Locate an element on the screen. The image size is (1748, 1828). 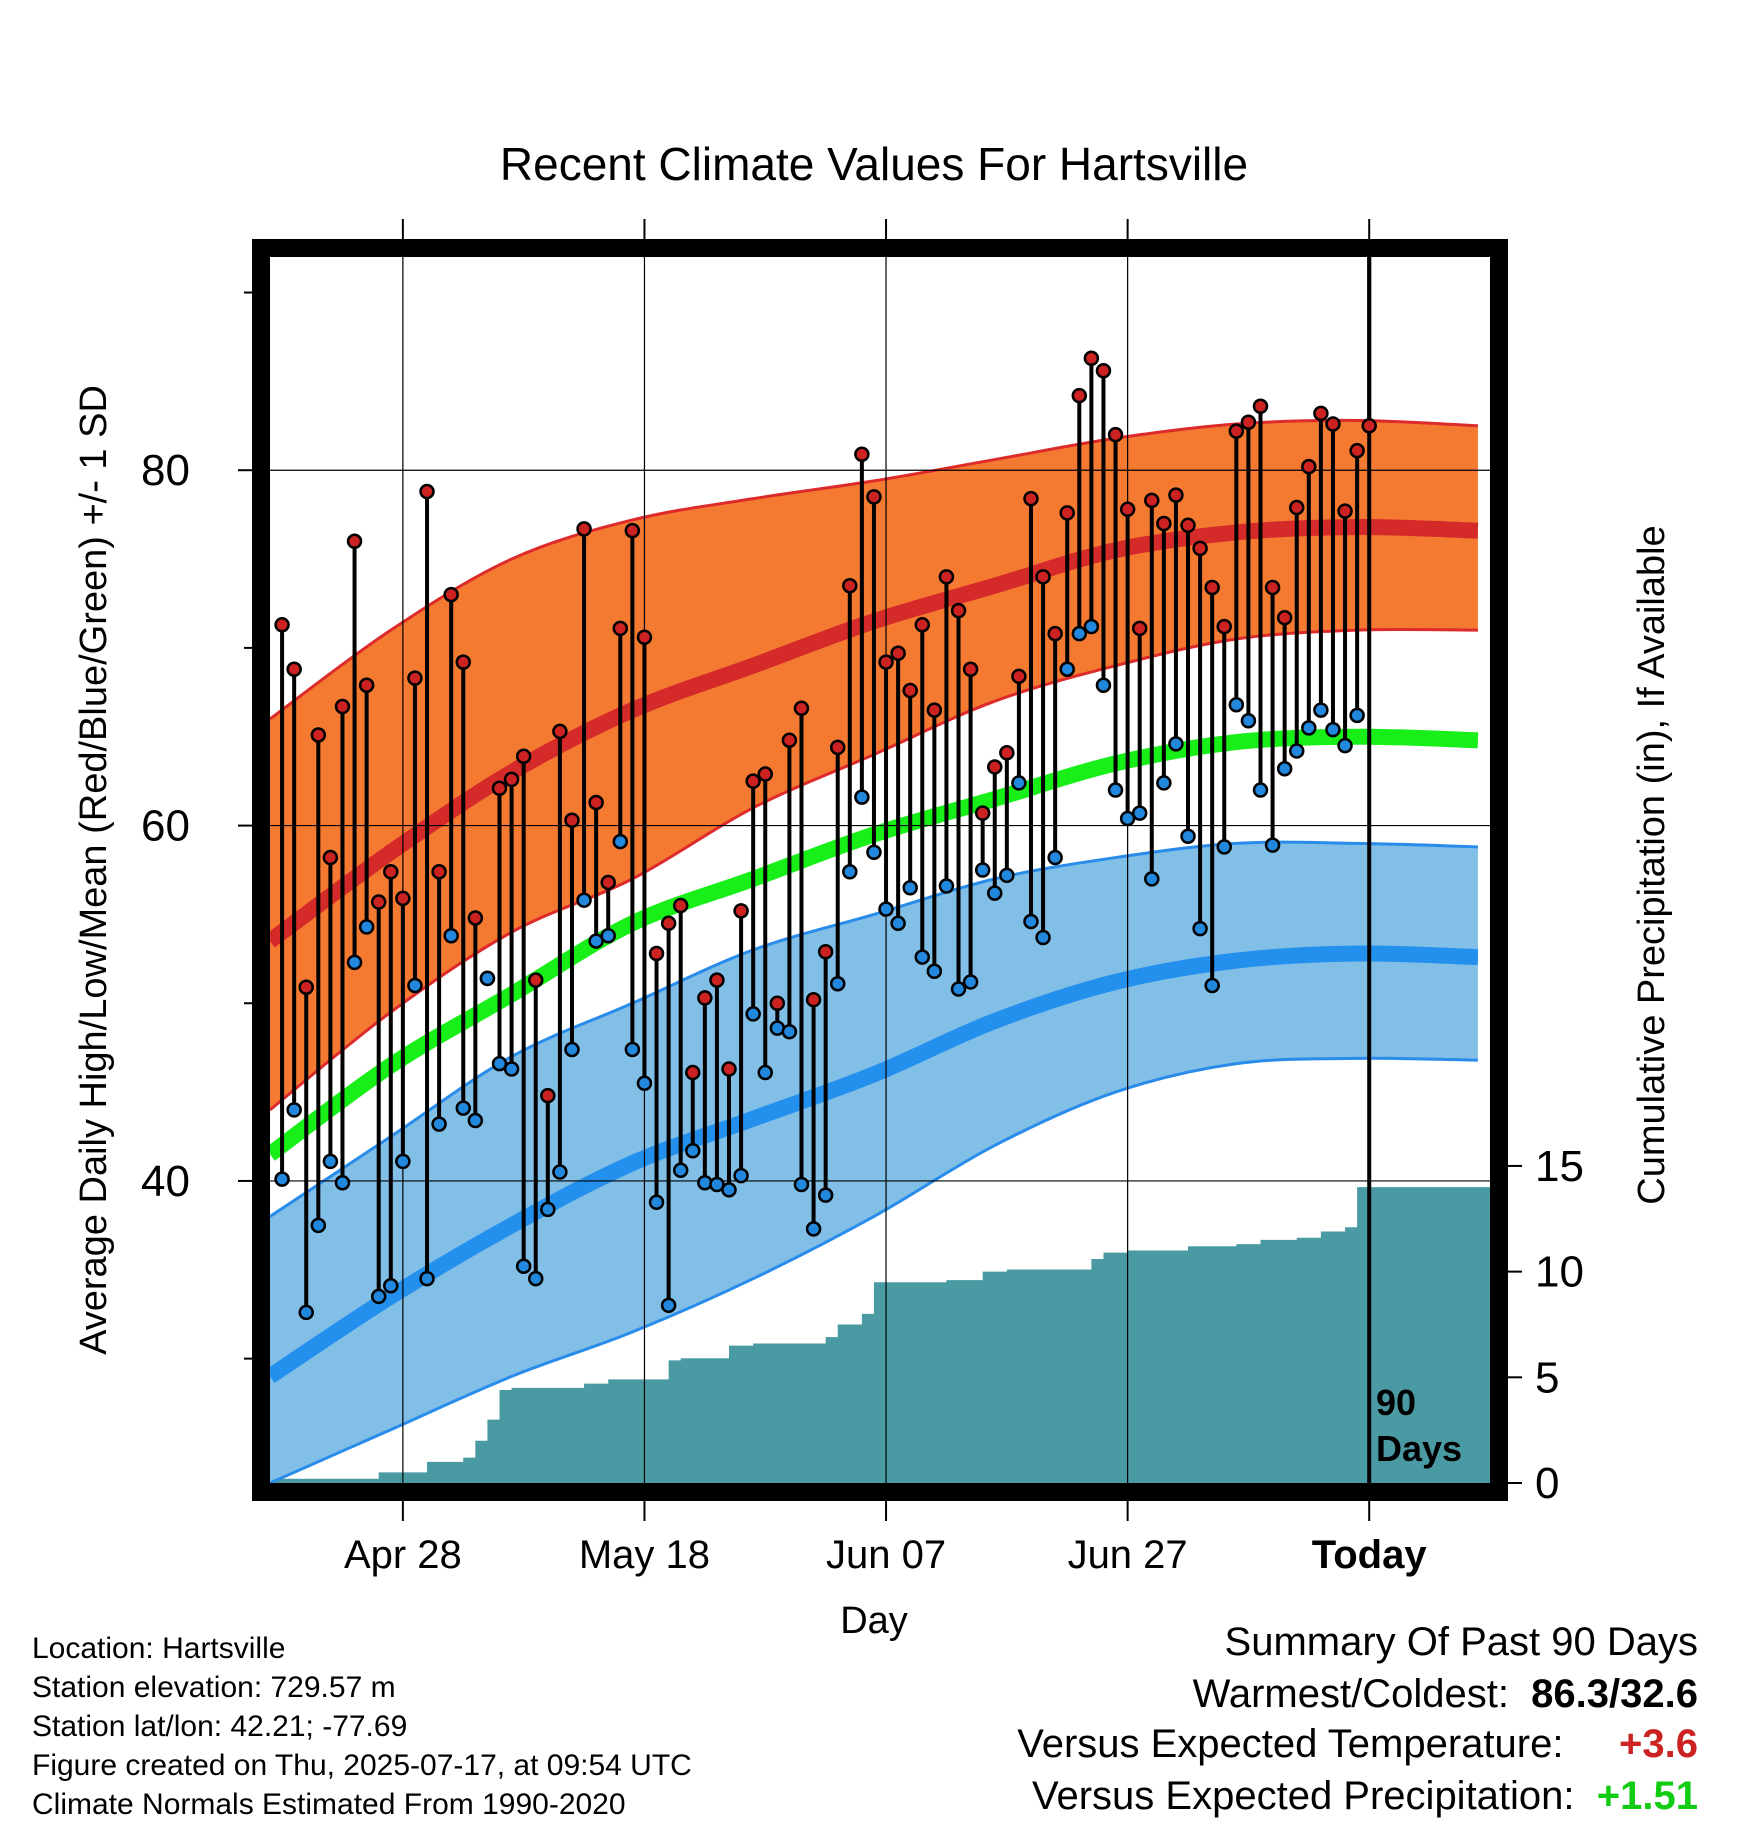
x-tick-label: Today is located at coordinates (1370, 1555).